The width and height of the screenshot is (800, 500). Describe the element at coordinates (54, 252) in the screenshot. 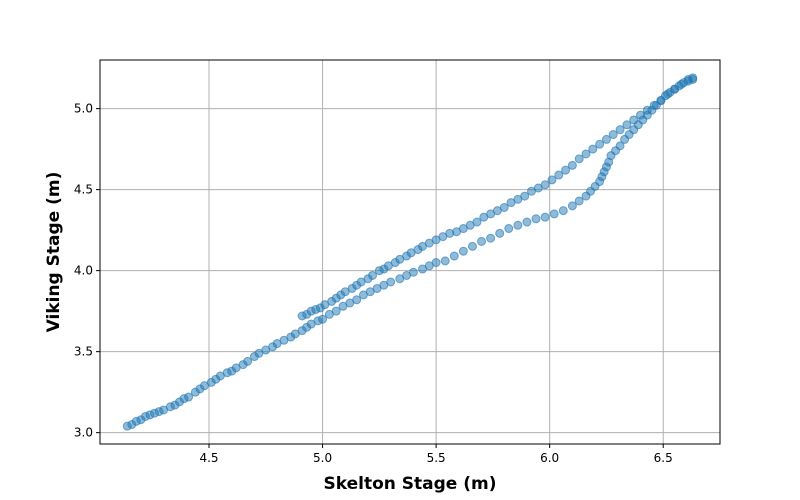

I see `y-axis-title: Viking Stage (m)` at that location.